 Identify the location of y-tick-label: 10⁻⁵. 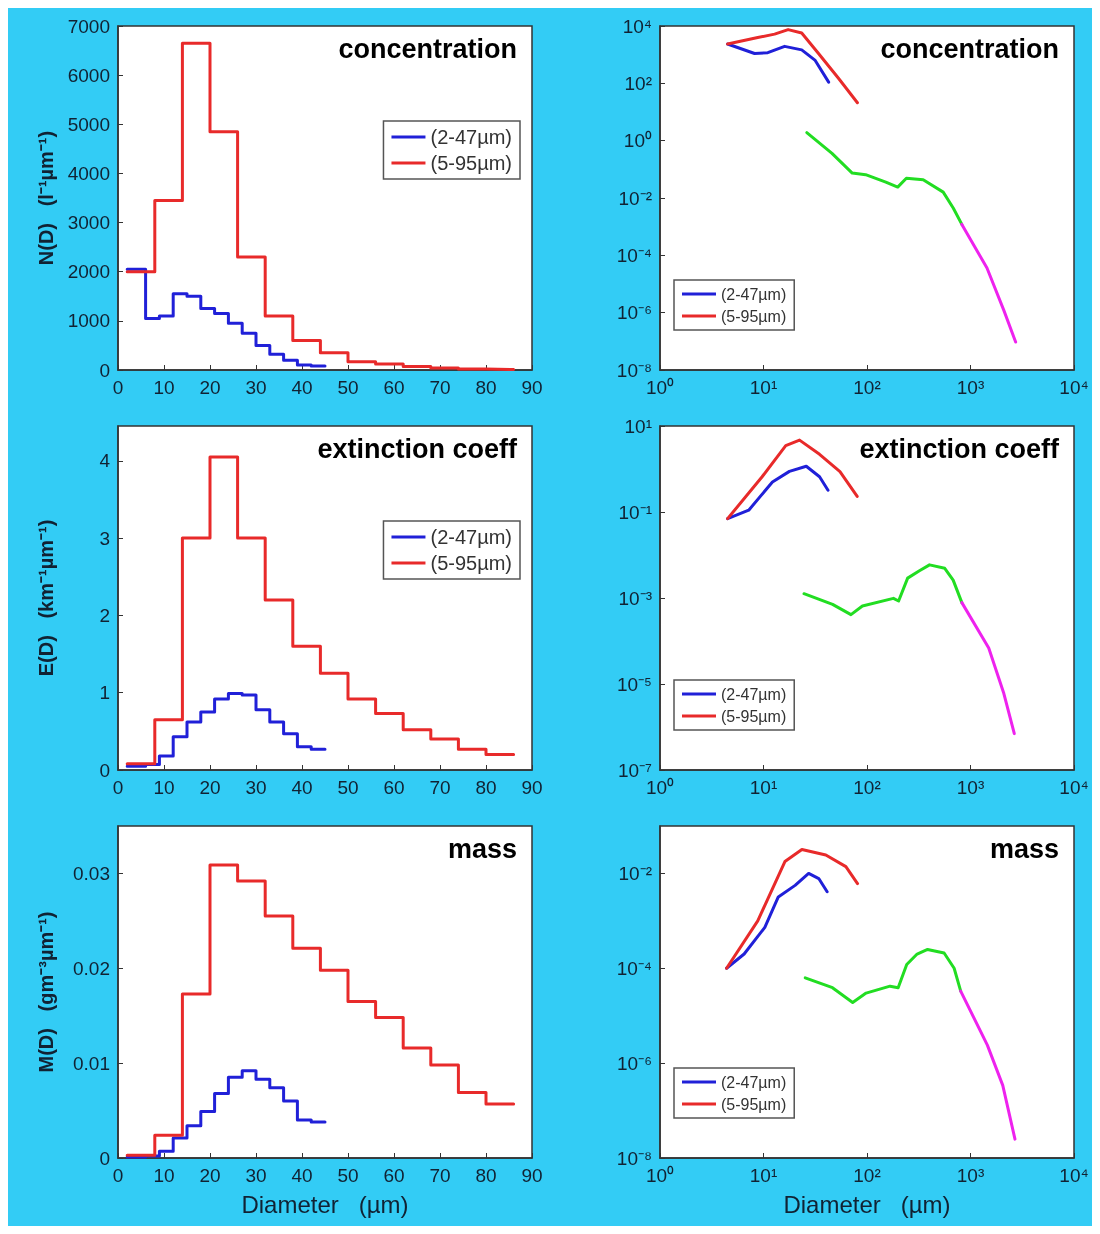
(634, 684).